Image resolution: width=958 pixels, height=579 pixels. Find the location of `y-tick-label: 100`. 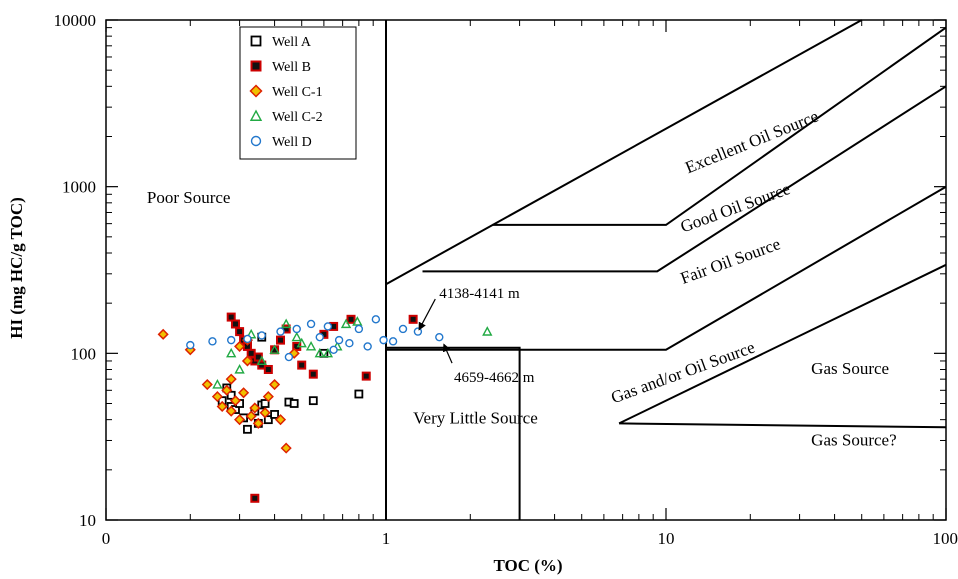

y-tick-label: 100 is located at coordinates (84, 353).